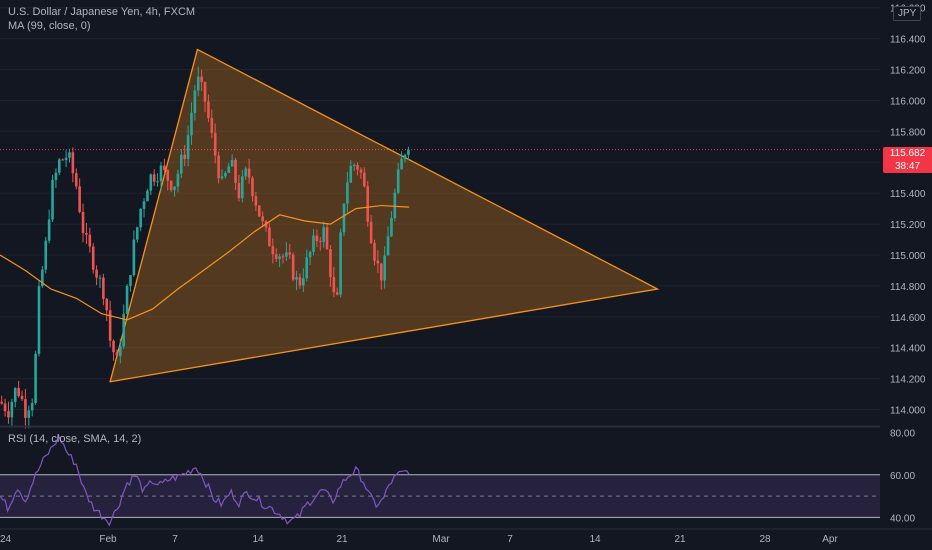 This screenshot has width=932, height=550. Describe the element at coordinates (902, 476) in the screenshot. I see `rsi-axis: 40.00 60.00 80.00` at that location.